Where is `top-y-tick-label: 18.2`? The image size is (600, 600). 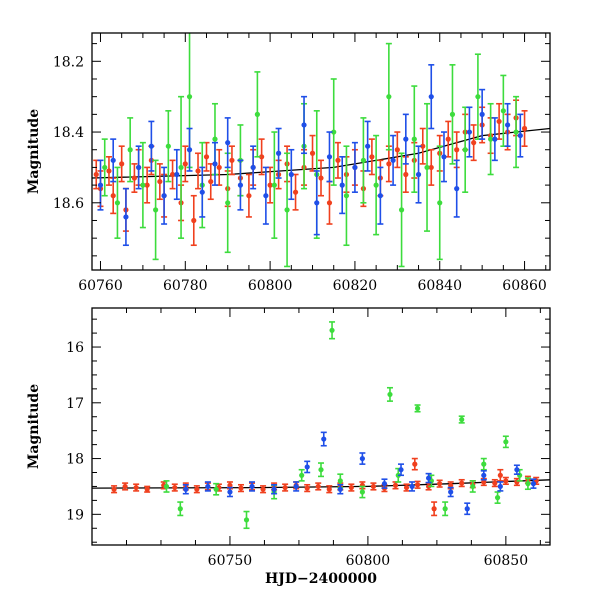
top-y-tick-label: 18.2 is located at coordinates (68, 62).